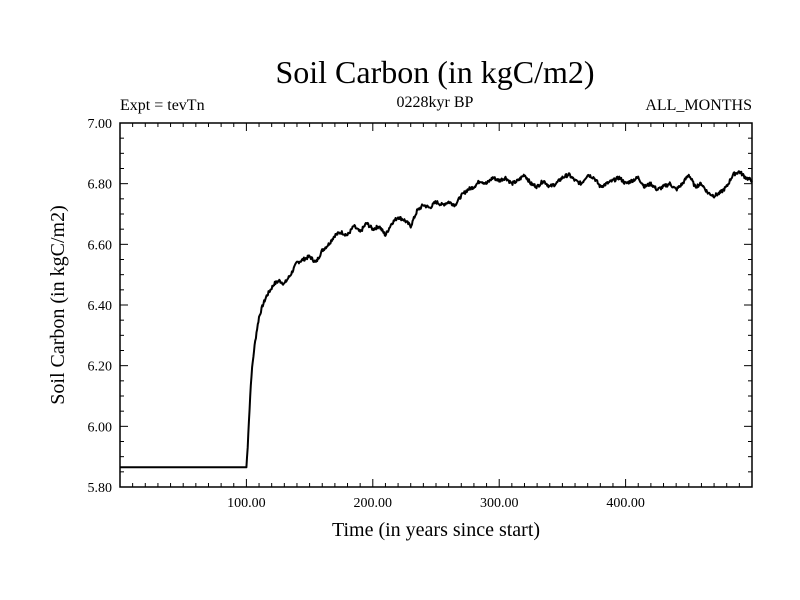 The image size is (800, 600). Describe the element at coordinates (100, 185) in the screenshot. I see `y-tick-label: 6.80` at that location.